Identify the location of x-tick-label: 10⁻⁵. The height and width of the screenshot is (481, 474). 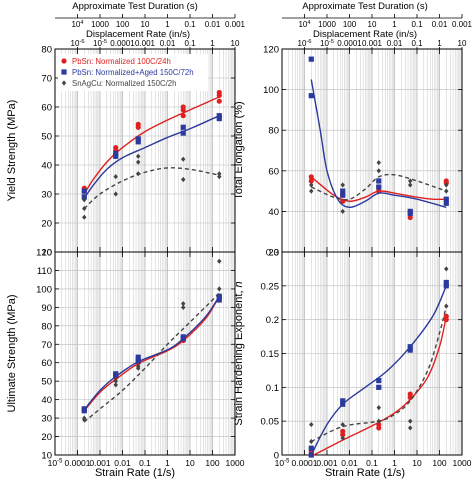
(55, 463).